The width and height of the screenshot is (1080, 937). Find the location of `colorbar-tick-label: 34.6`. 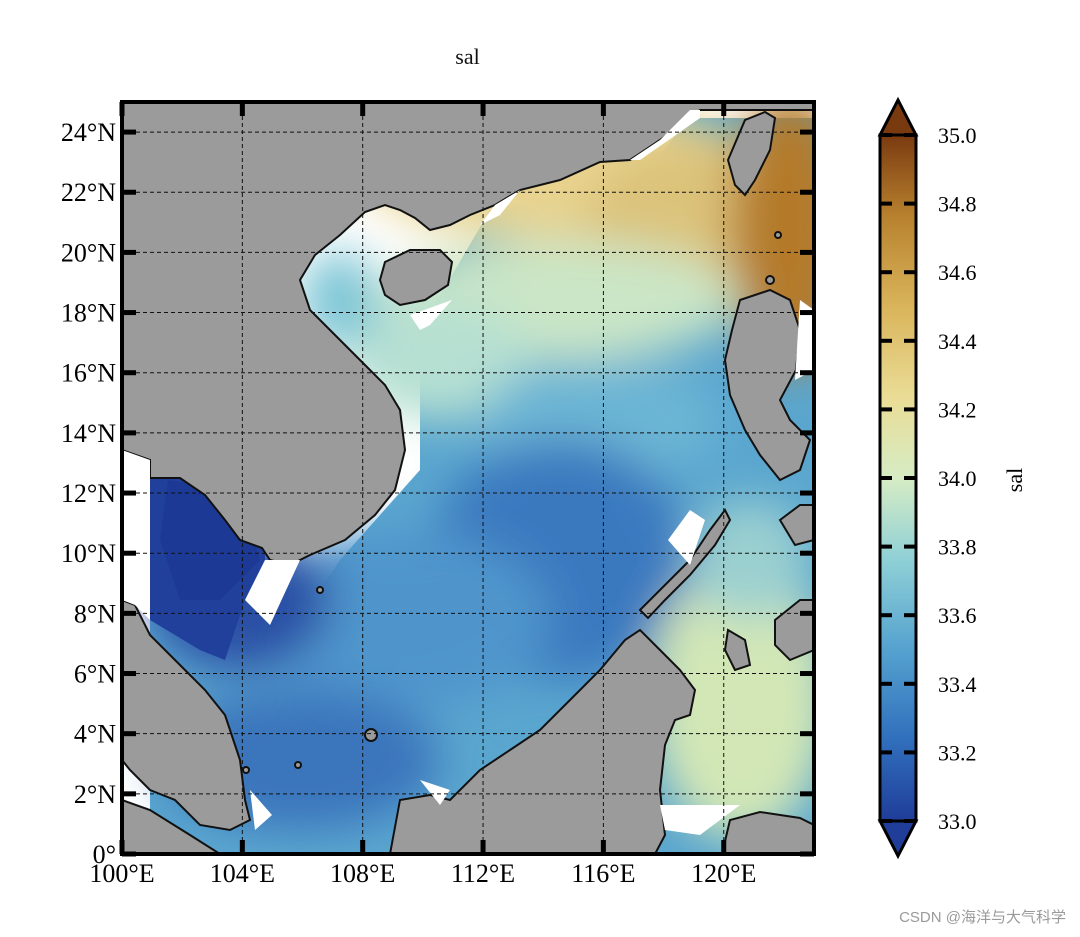

colorbar-tick-label: 34.6 is located at coordinates (957, 272).